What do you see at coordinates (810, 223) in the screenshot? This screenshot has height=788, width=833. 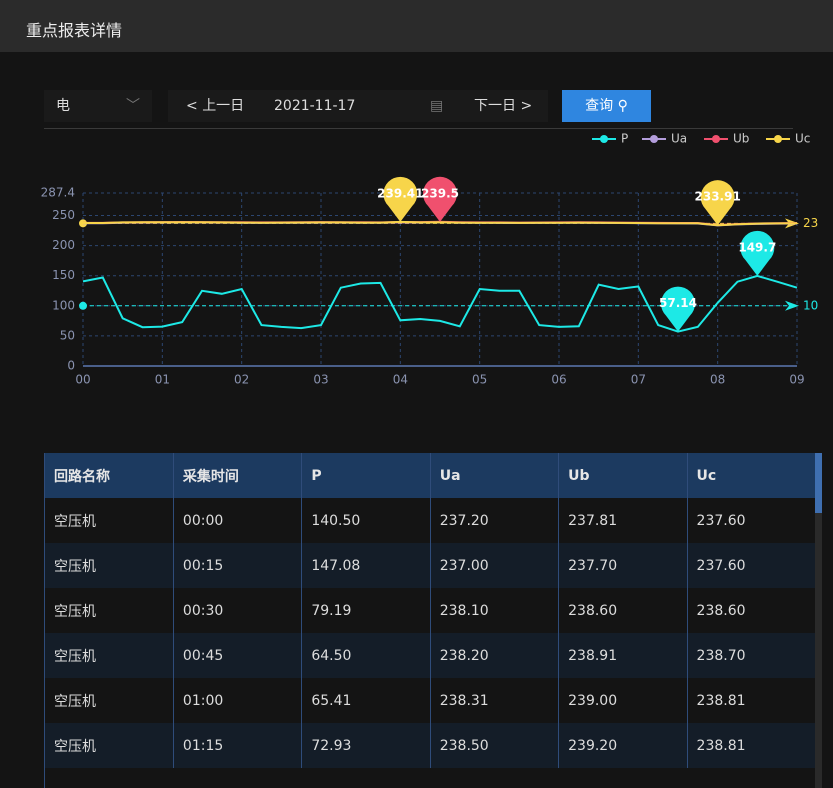 I see `average-label: 237` at bounding box center [810, 223].